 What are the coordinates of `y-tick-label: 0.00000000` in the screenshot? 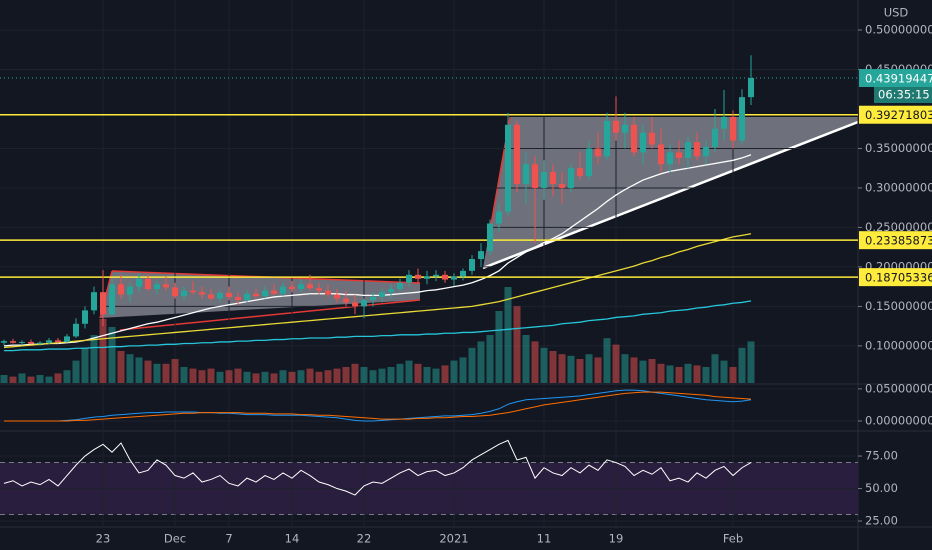 It's located at (898, 421).